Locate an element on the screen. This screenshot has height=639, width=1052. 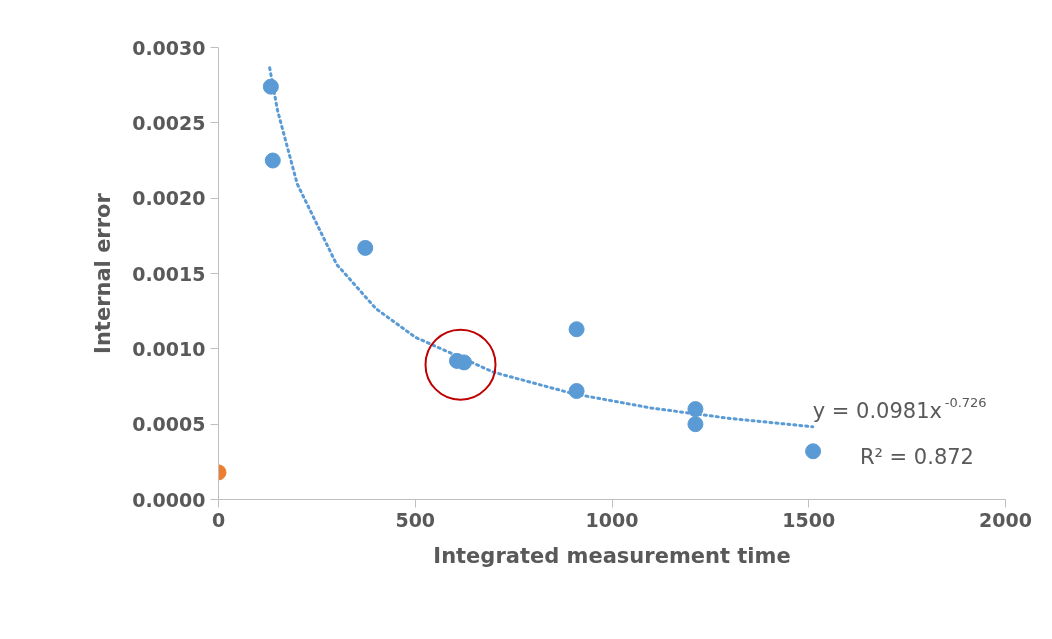
annotation: R² = 0.872 is located at coordinates (916, 456).